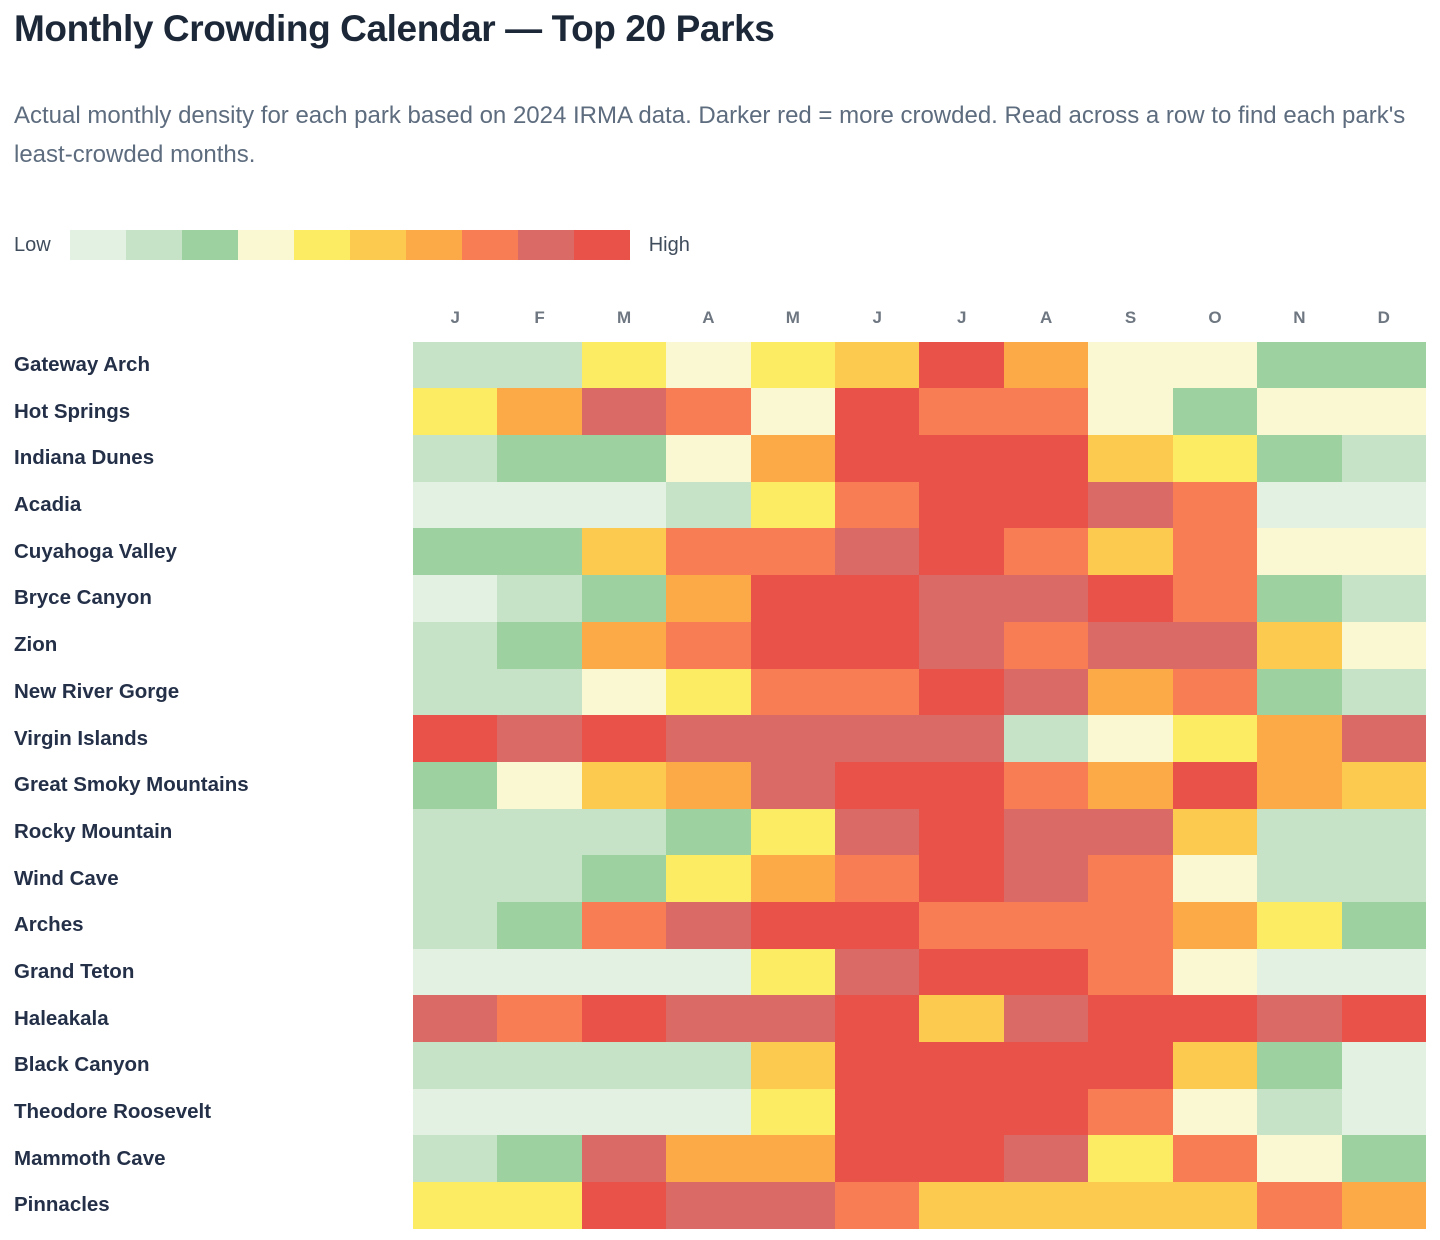 The height and width of the screenshot is (1240, 1440). I want to click on park-label: Haleakala, so click(61, 1018).